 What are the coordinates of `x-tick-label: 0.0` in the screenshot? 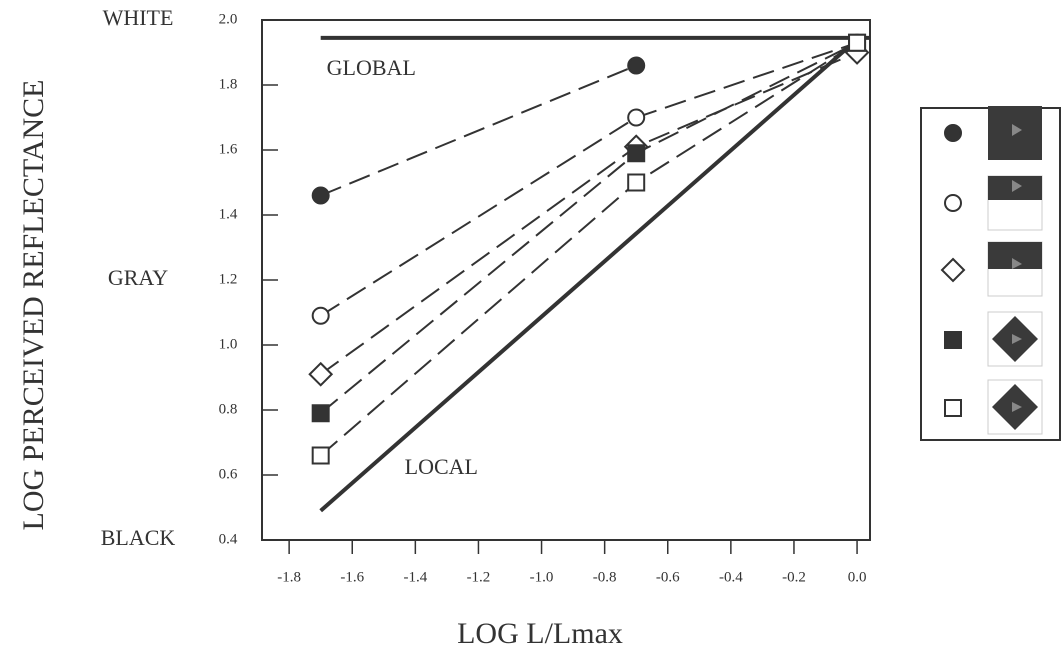 It's located at (857, 577).